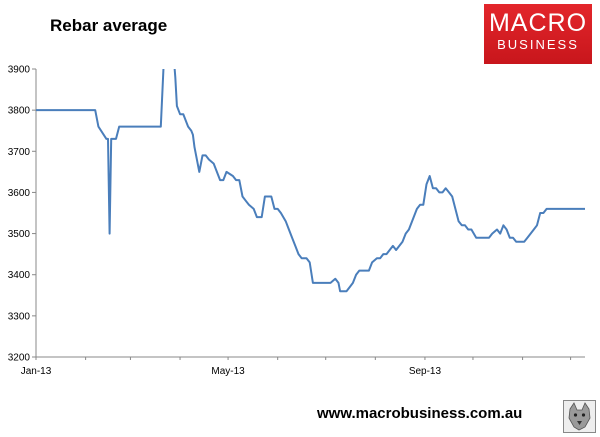 The width and height of the screenshot is (600, 437). What do you see at coordinates (19, 358) in the screenshot?
I see `y-tick-label: 3200` at bounding box center [19, 358].